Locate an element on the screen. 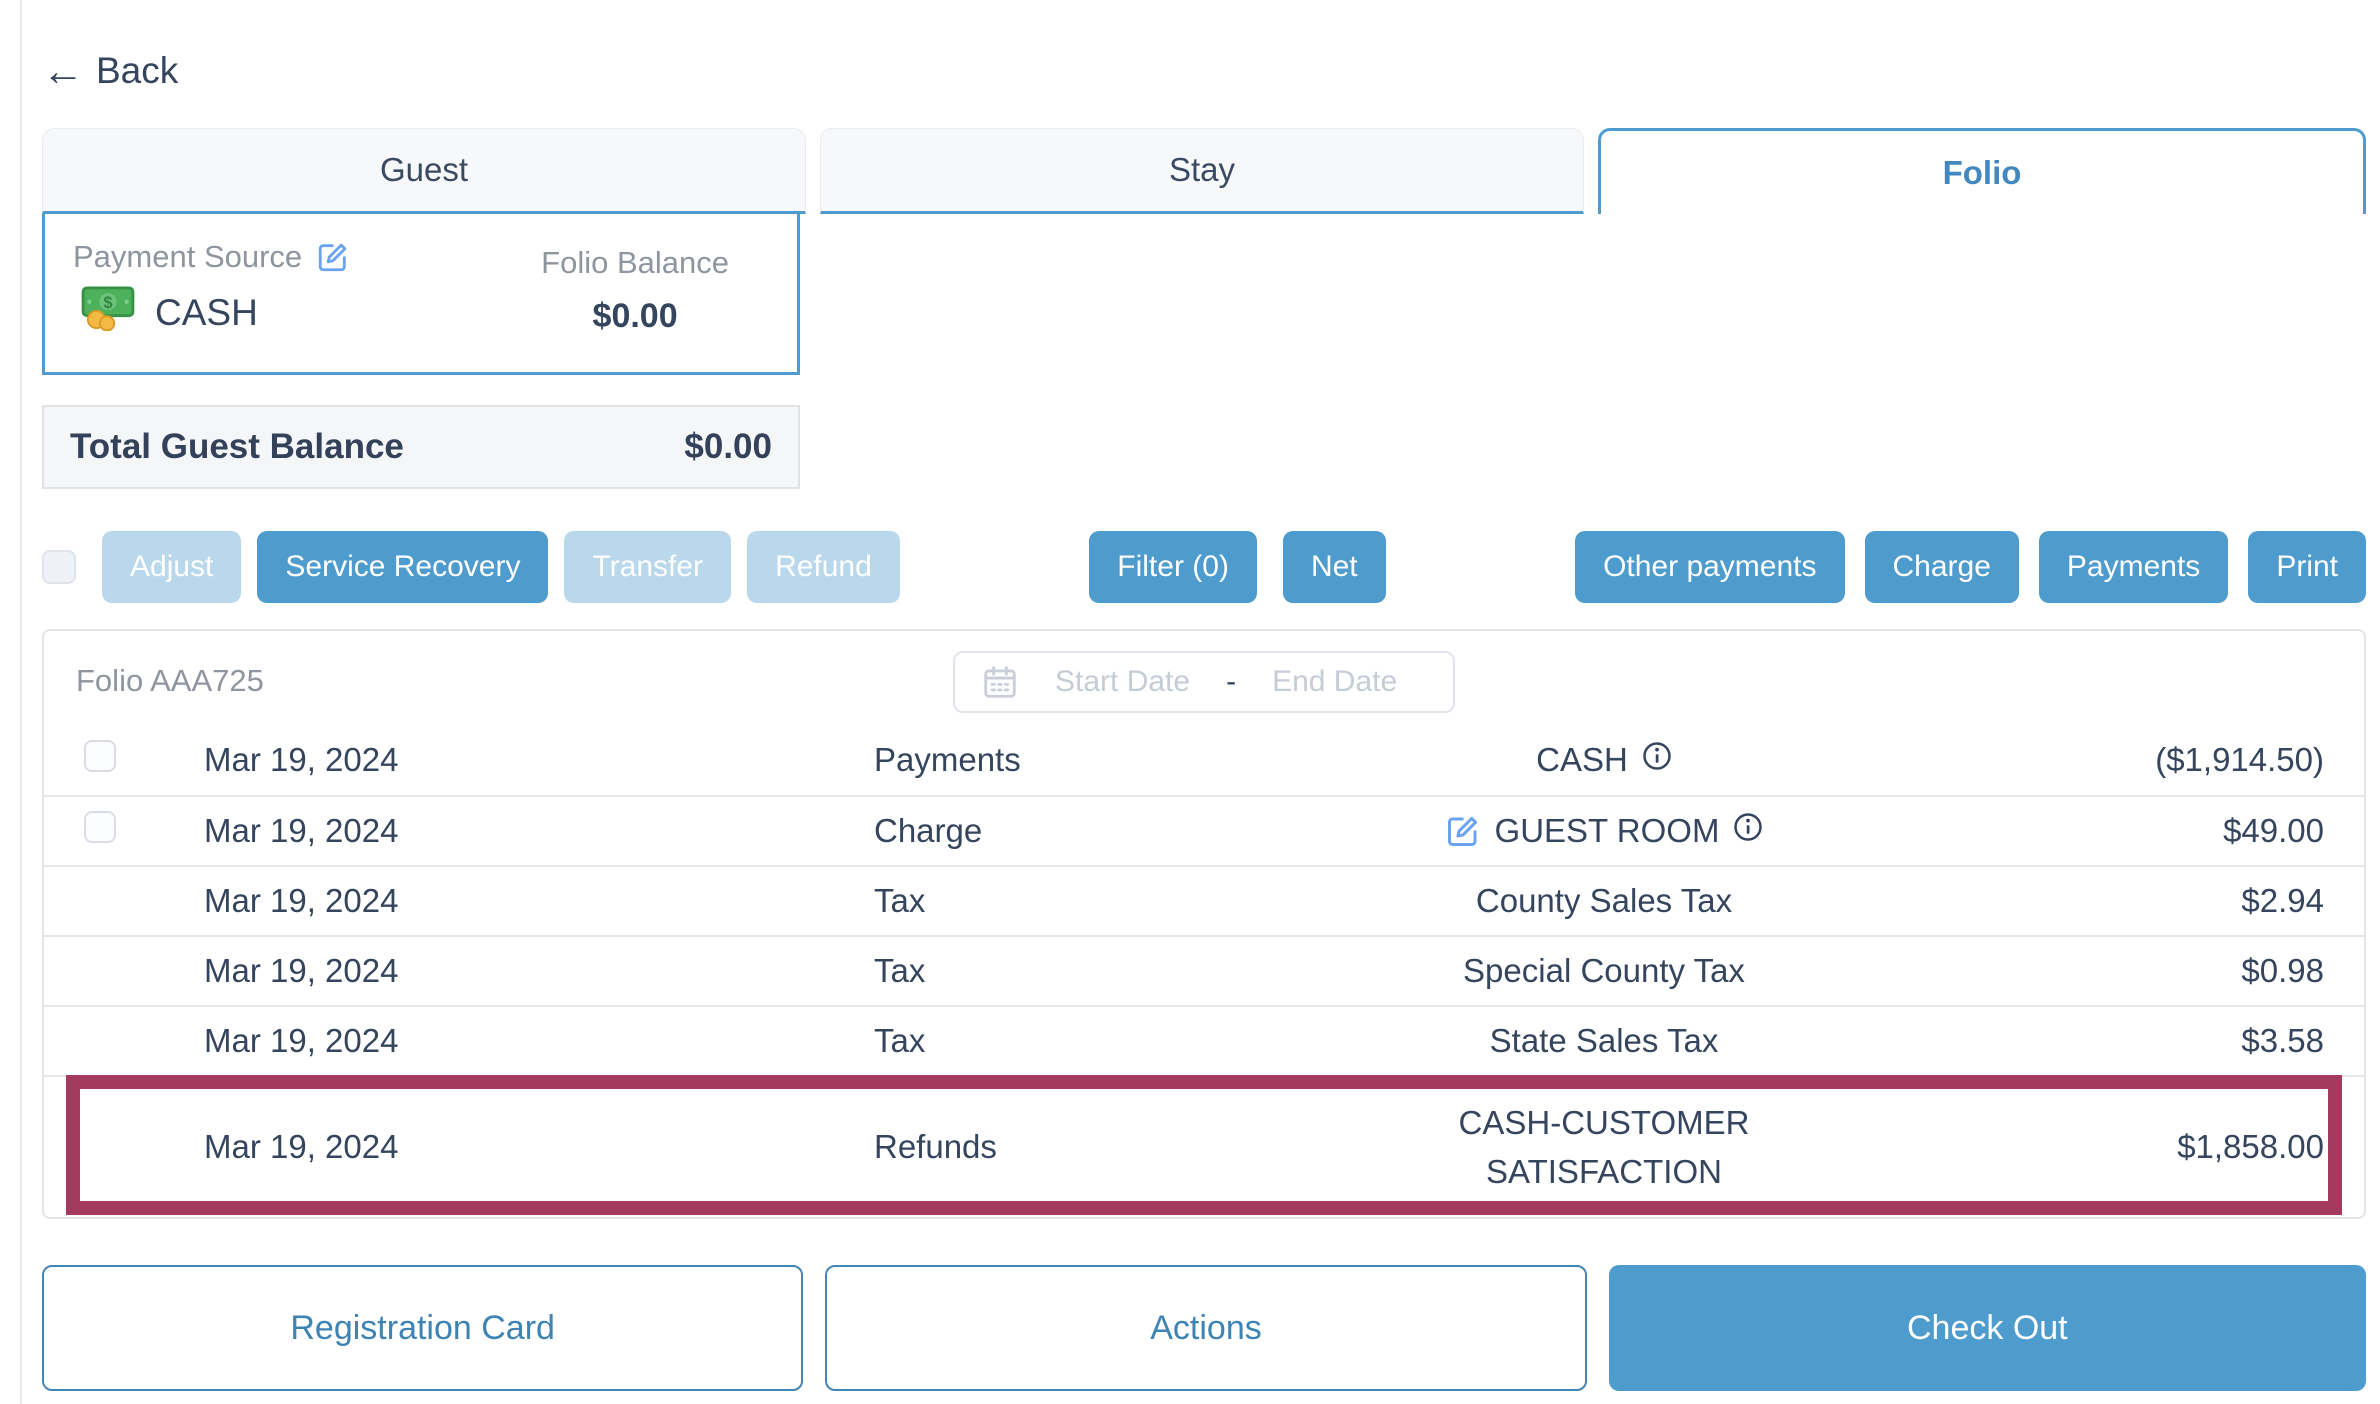 The height and width of the screenshot is (1404, 2380). table-row: Mar 19, 2024 Tax County Sales Tax $2.94 is located at coordinates (1204, 900).